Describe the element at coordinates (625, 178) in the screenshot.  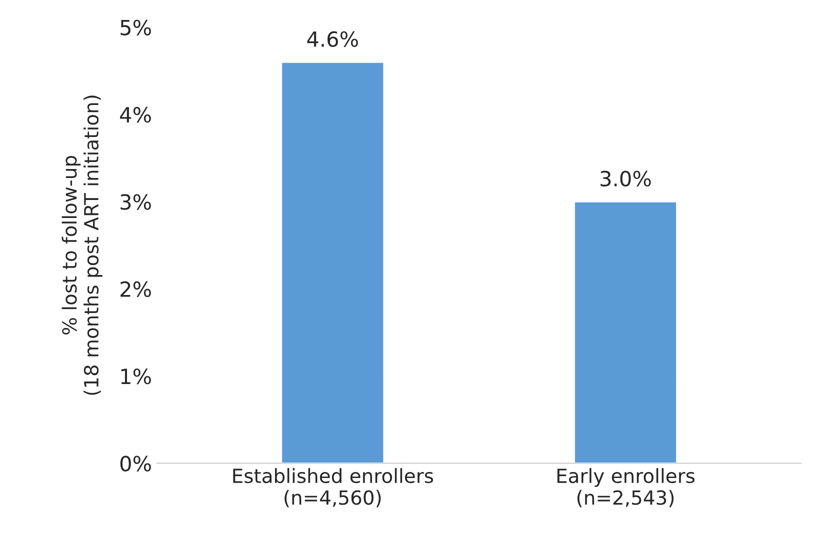
I see `data-label: 3.0%` at that location.